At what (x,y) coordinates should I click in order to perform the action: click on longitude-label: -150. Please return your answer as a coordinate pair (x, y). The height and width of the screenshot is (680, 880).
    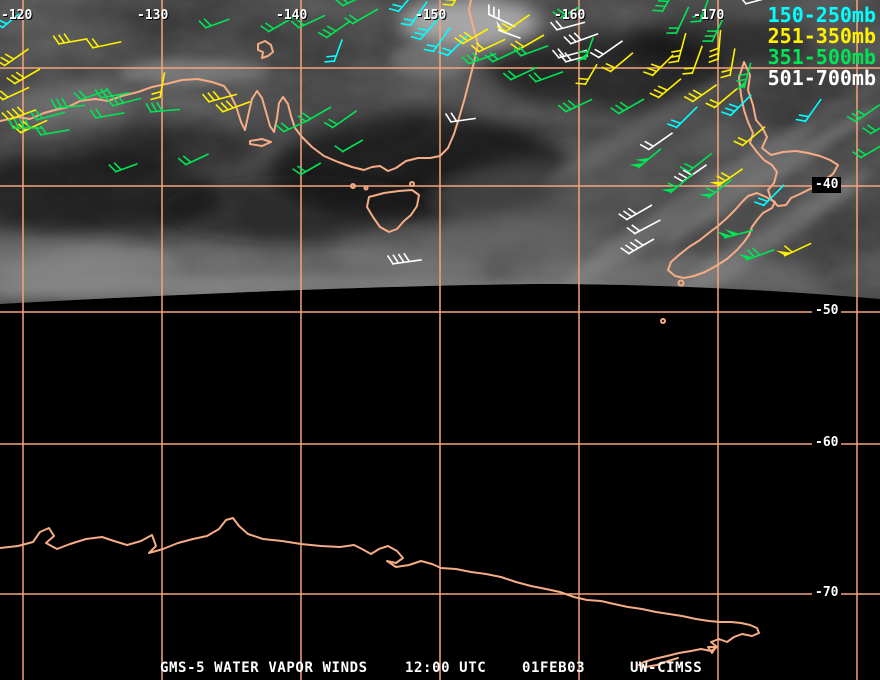
    Looking at the image, I should click on (431, 15).